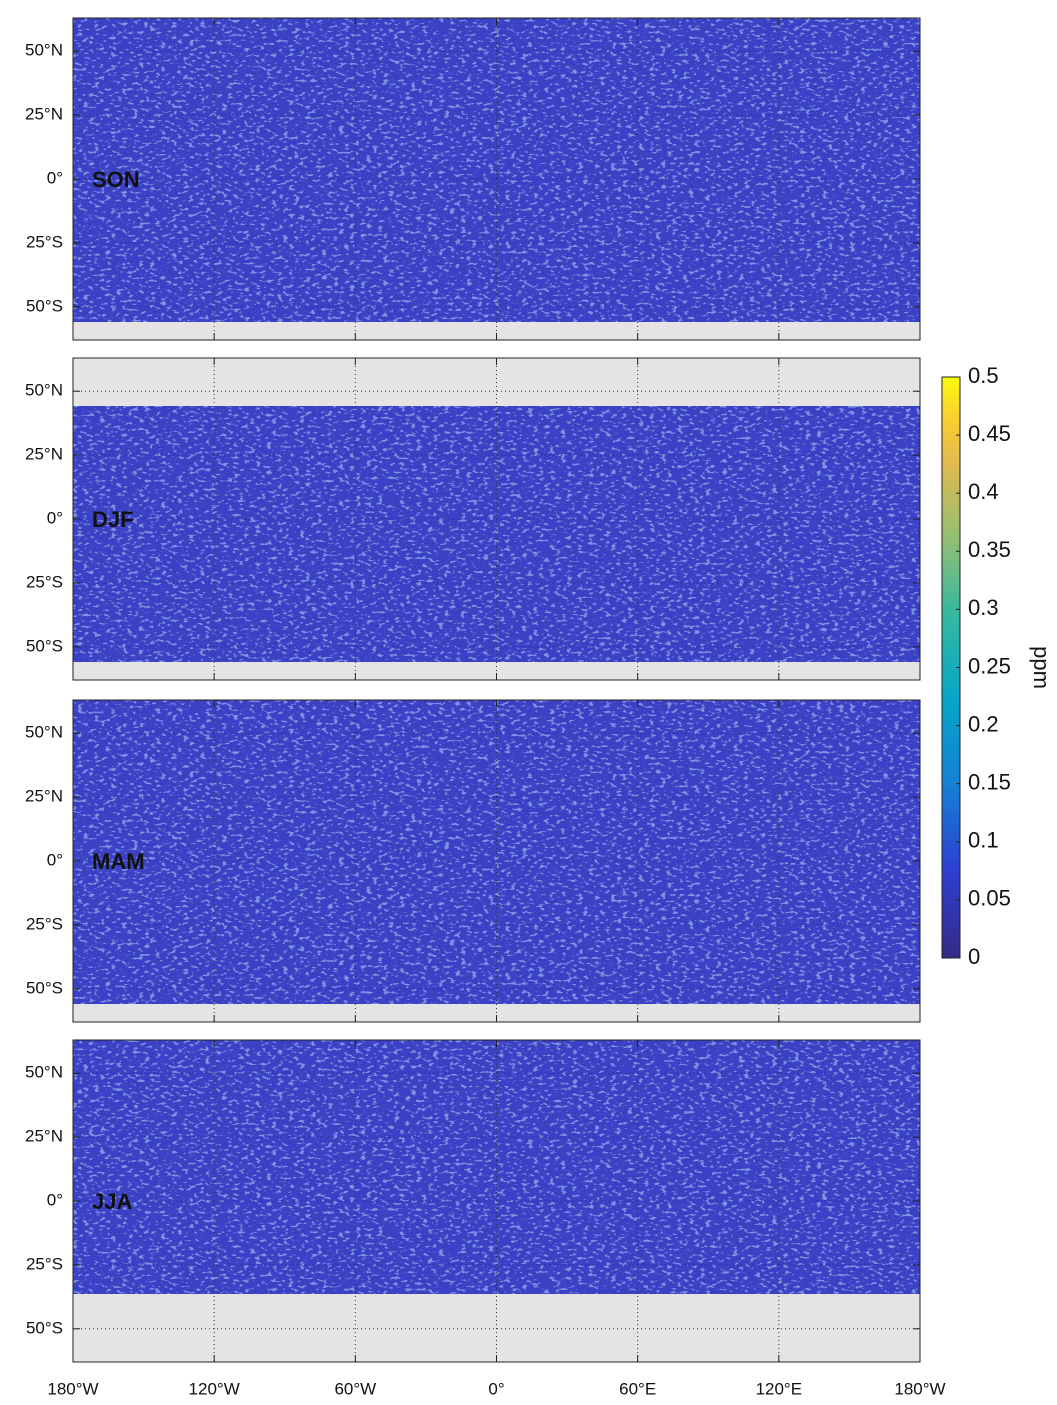  What do you see at coordinates (118, 861) in the screenshot?
I see `season-label: MAM` at bounding box center [118, 861].